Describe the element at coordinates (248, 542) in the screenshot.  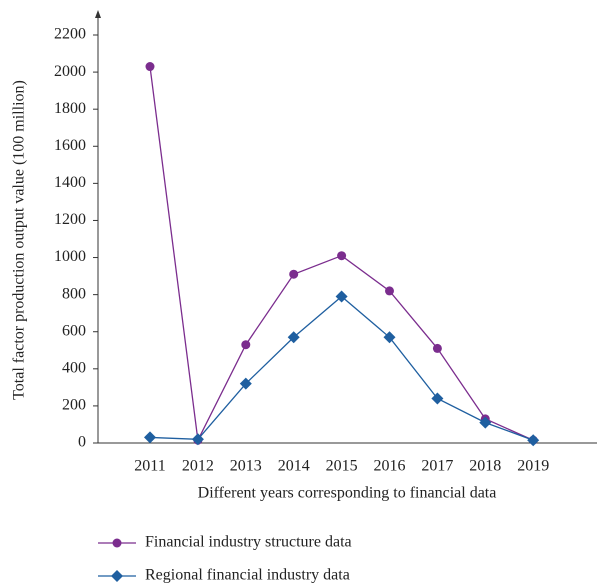
I see `legend-label: Financial industry structure data` at that location.